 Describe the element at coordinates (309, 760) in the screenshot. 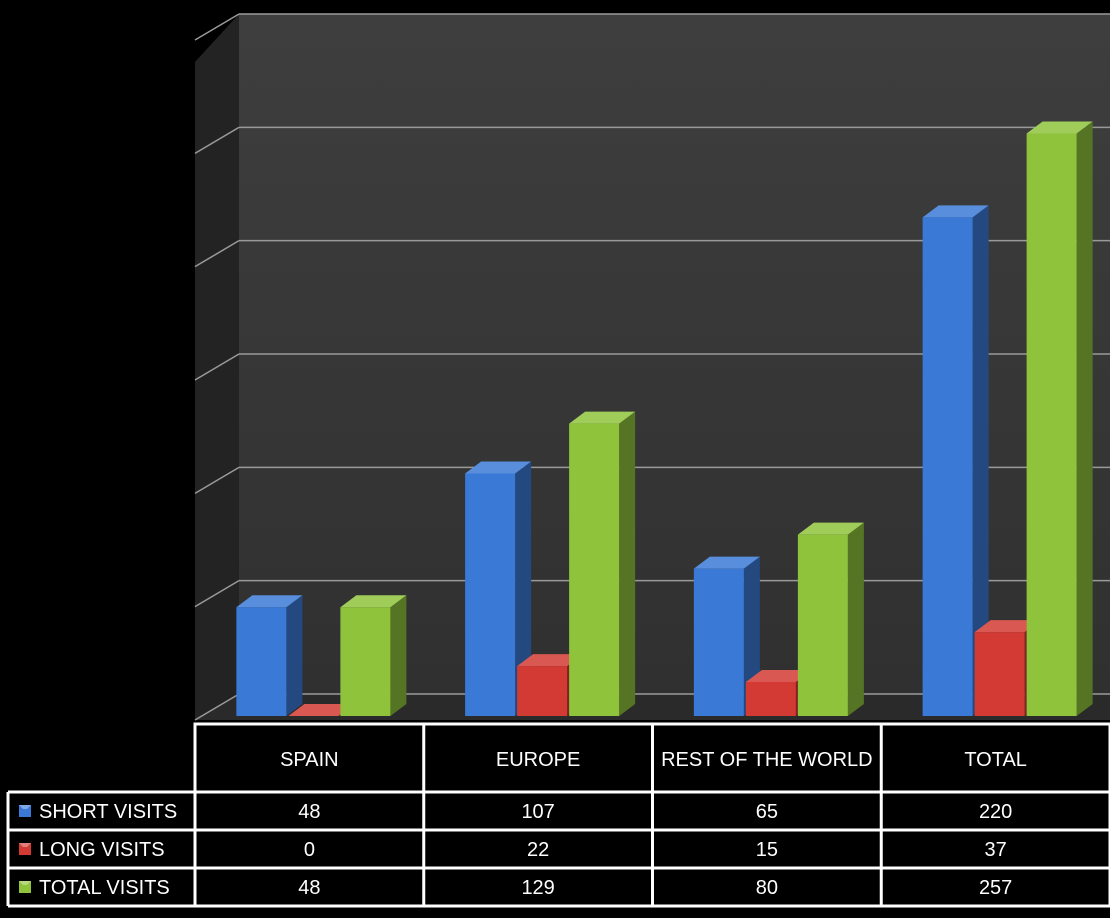

I see `category-label: SPAIN` at that location.